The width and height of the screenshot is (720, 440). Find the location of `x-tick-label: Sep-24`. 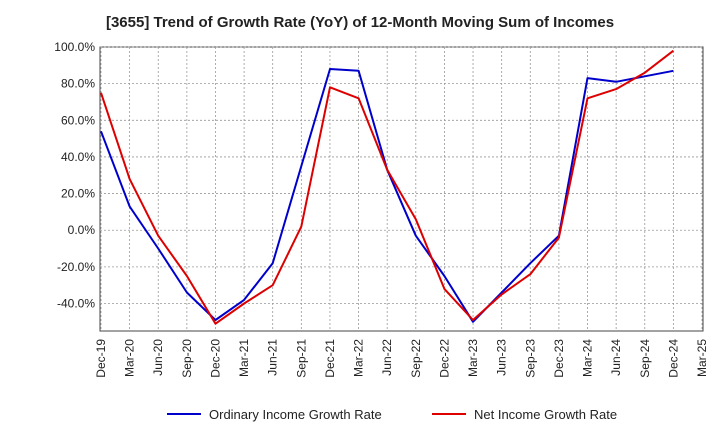

x-tick-label: Sep-24 is located at coordinates (645, 358).